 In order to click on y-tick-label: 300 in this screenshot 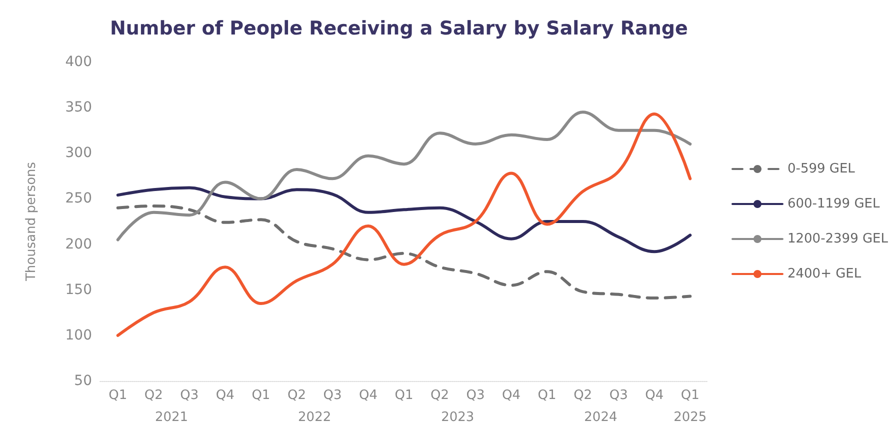, I will do `click(78, 153)`.